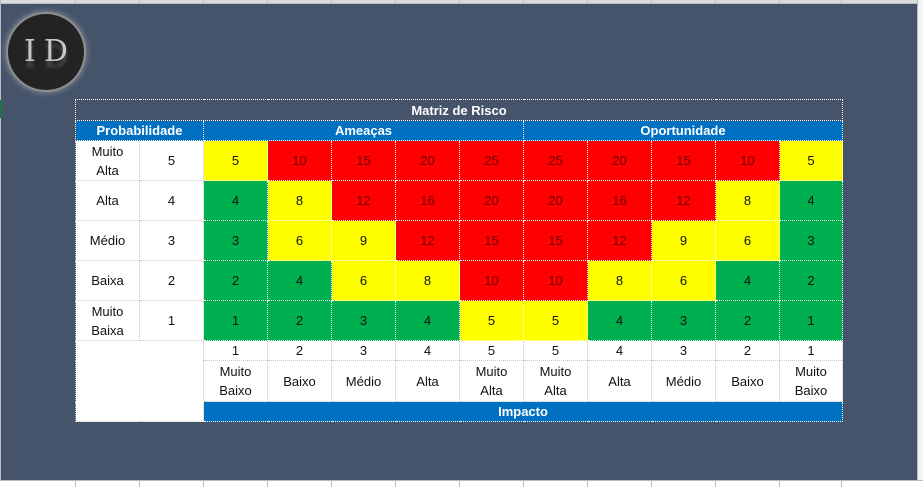 The height and width of the screenshot is (488, 923). I want to click on impact-label: Alta, so click(427, 381).